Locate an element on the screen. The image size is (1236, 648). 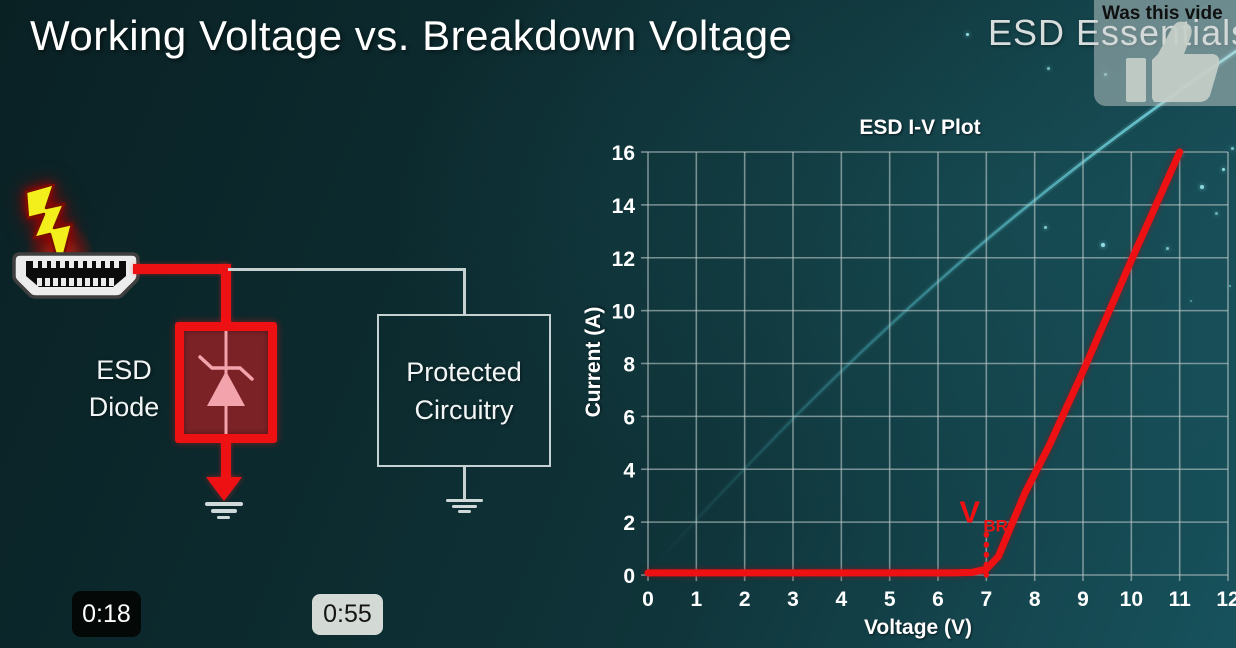
protected-ground-stem is located at coordinates (464, 483).